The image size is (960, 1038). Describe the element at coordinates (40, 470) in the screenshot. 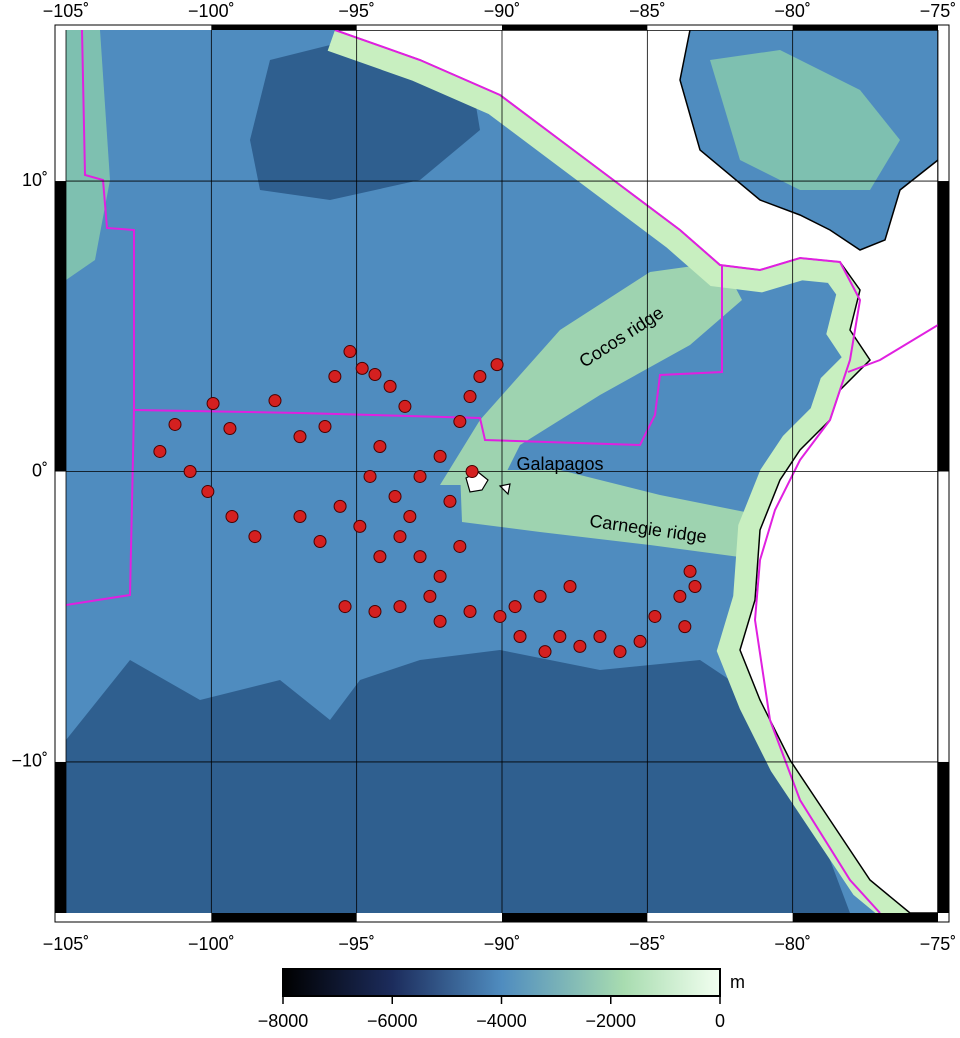

I see `y-tick-label: 0˚` at that location.